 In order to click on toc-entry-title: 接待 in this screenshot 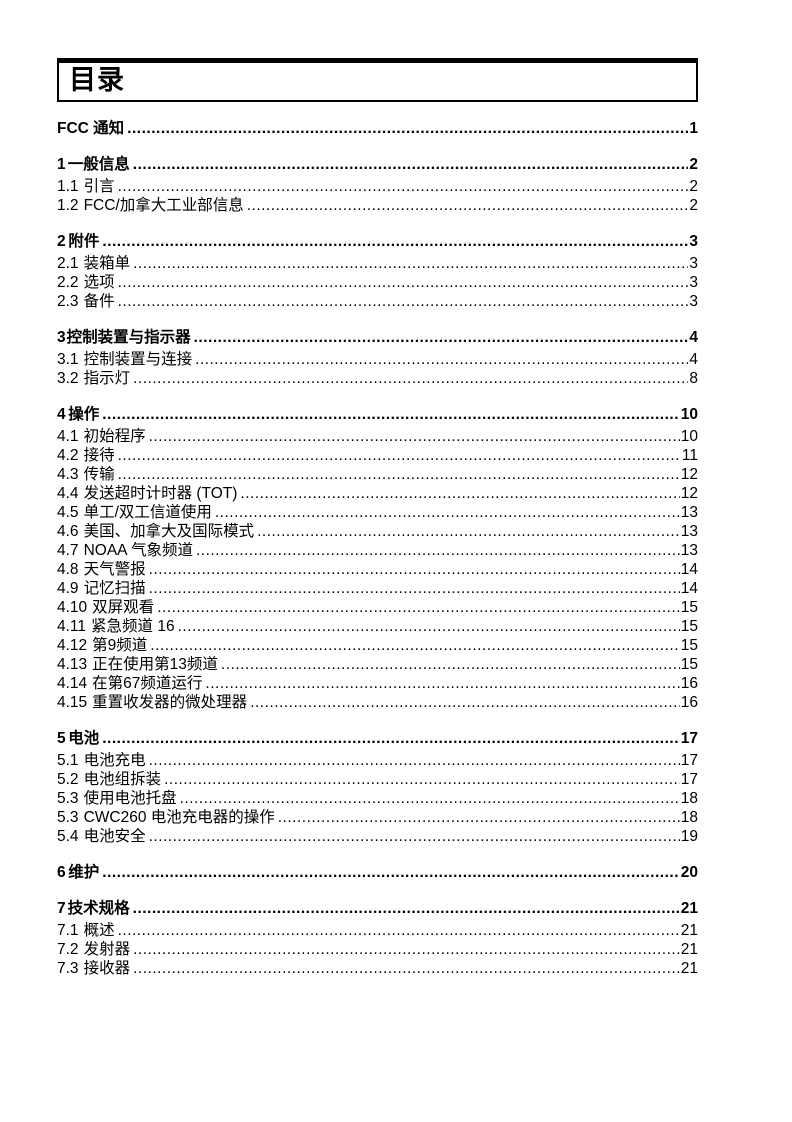, I will do `click(99, 455)`.